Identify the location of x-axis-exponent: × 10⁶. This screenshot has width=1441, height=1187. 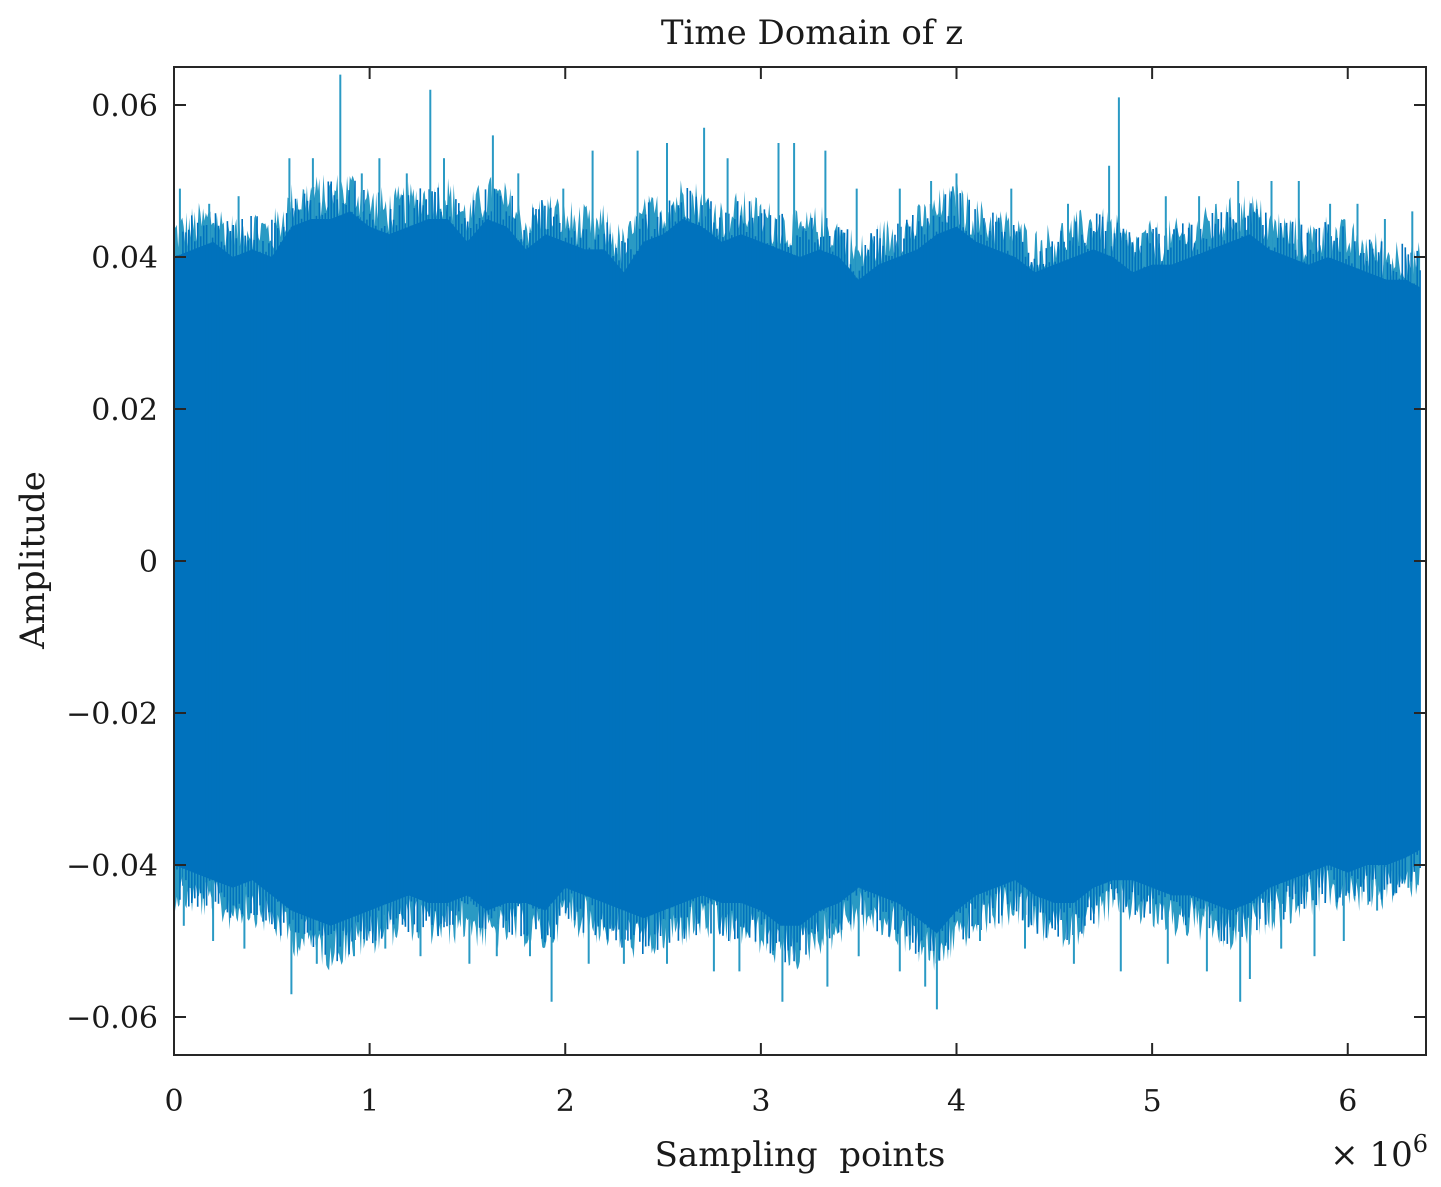
(1379, 1152).